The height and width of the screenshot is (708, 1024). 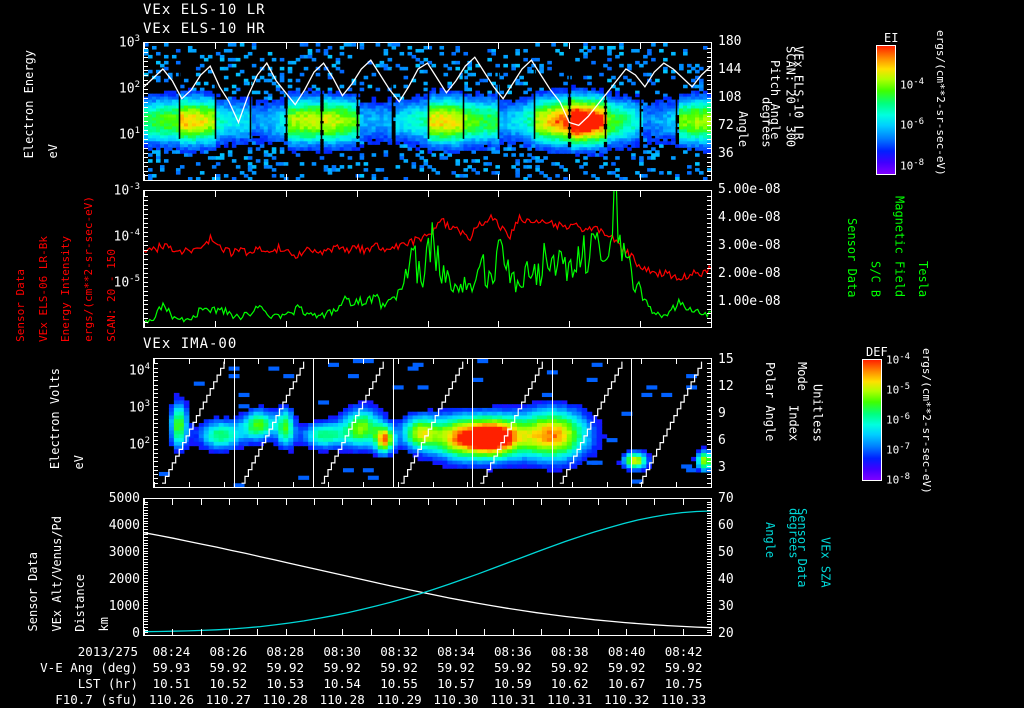 What do you see at coordinates (898, 449) in the screenshot?
I see `colorbar-def-tick-4: 10⁻⁷` at bounding box center [898, 449].